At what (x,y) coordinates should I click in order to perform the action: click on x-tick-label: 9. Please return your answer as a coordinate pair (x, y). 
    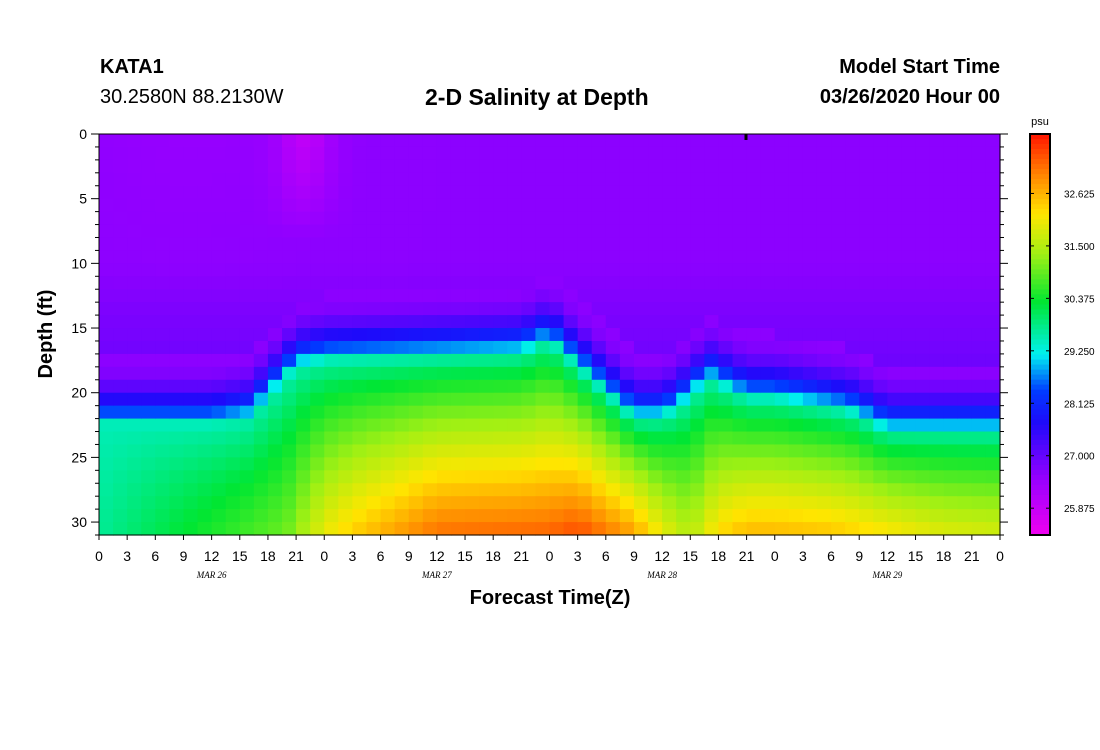
    Looking at the image, I should click on (184, 556).